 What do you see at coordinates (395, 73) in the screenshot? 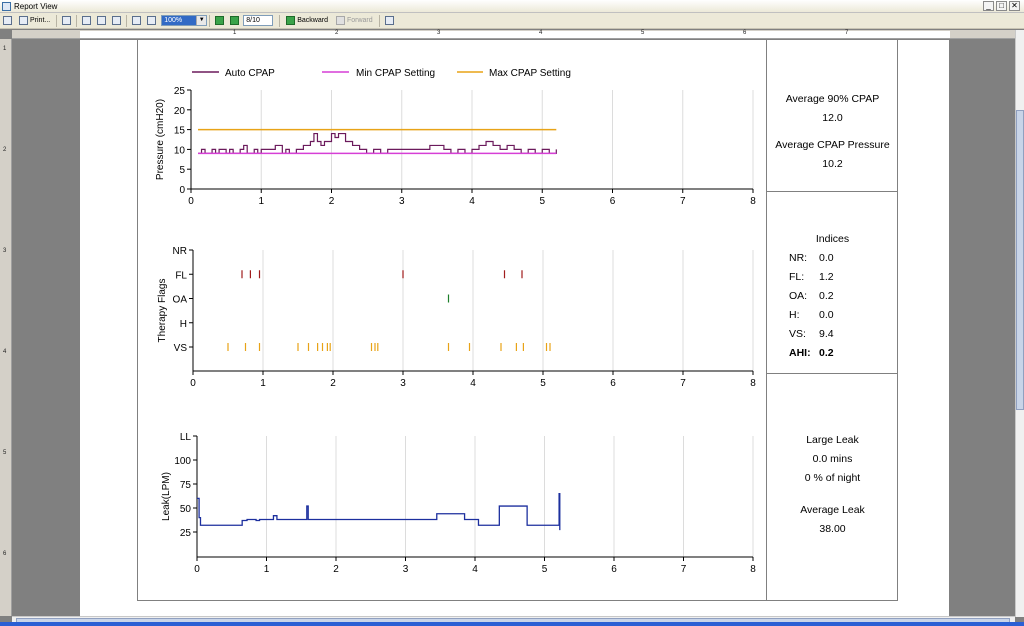
I see `legend-min-cpap: Min CPAP Setting` at bounding box center [395, 73].